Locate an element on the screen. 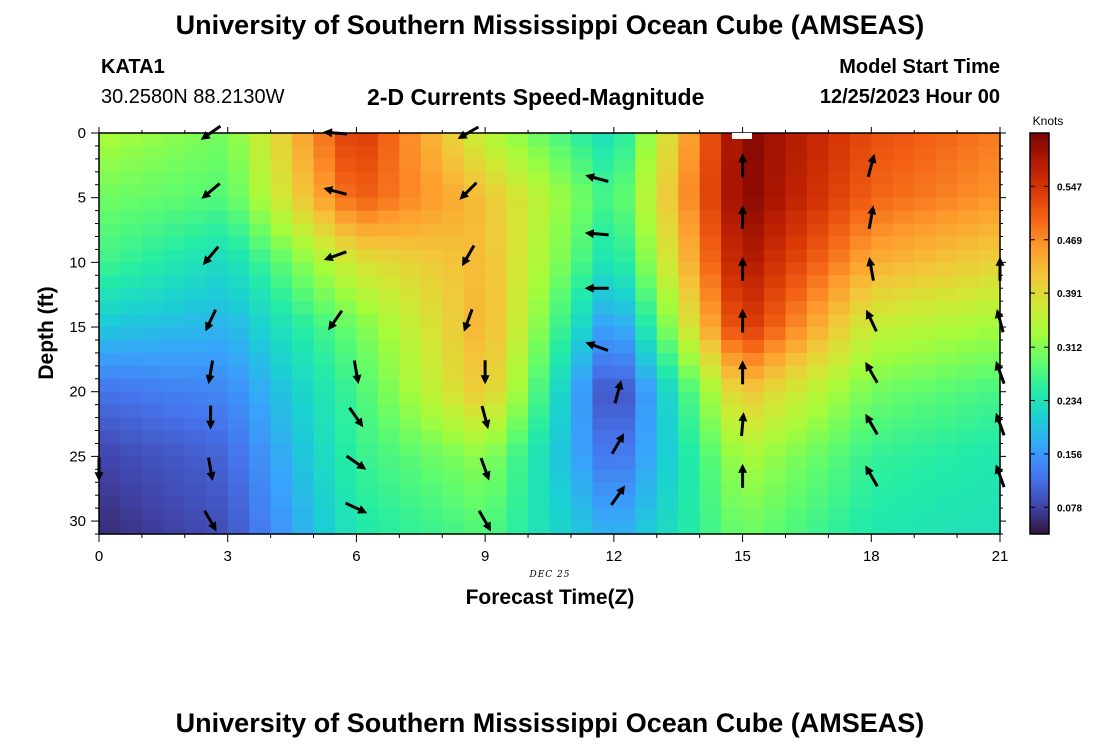  x-tick-label: 15 is located at coordinates (742, 556).